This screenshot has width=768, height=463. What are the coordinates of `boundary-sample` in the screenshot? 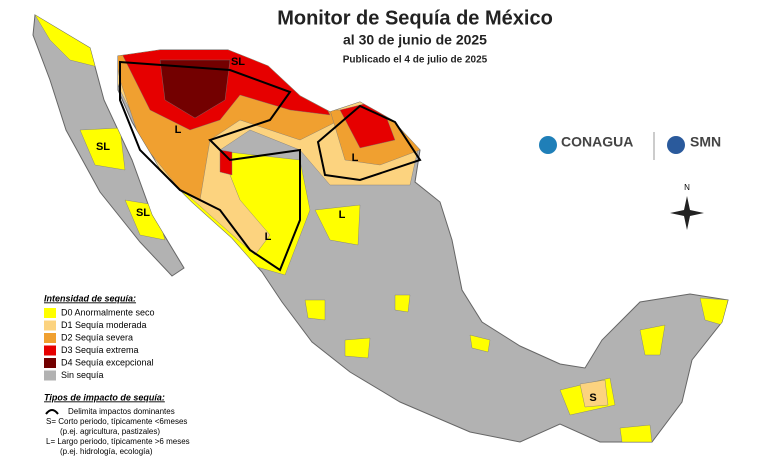 It's located at (52, 412).